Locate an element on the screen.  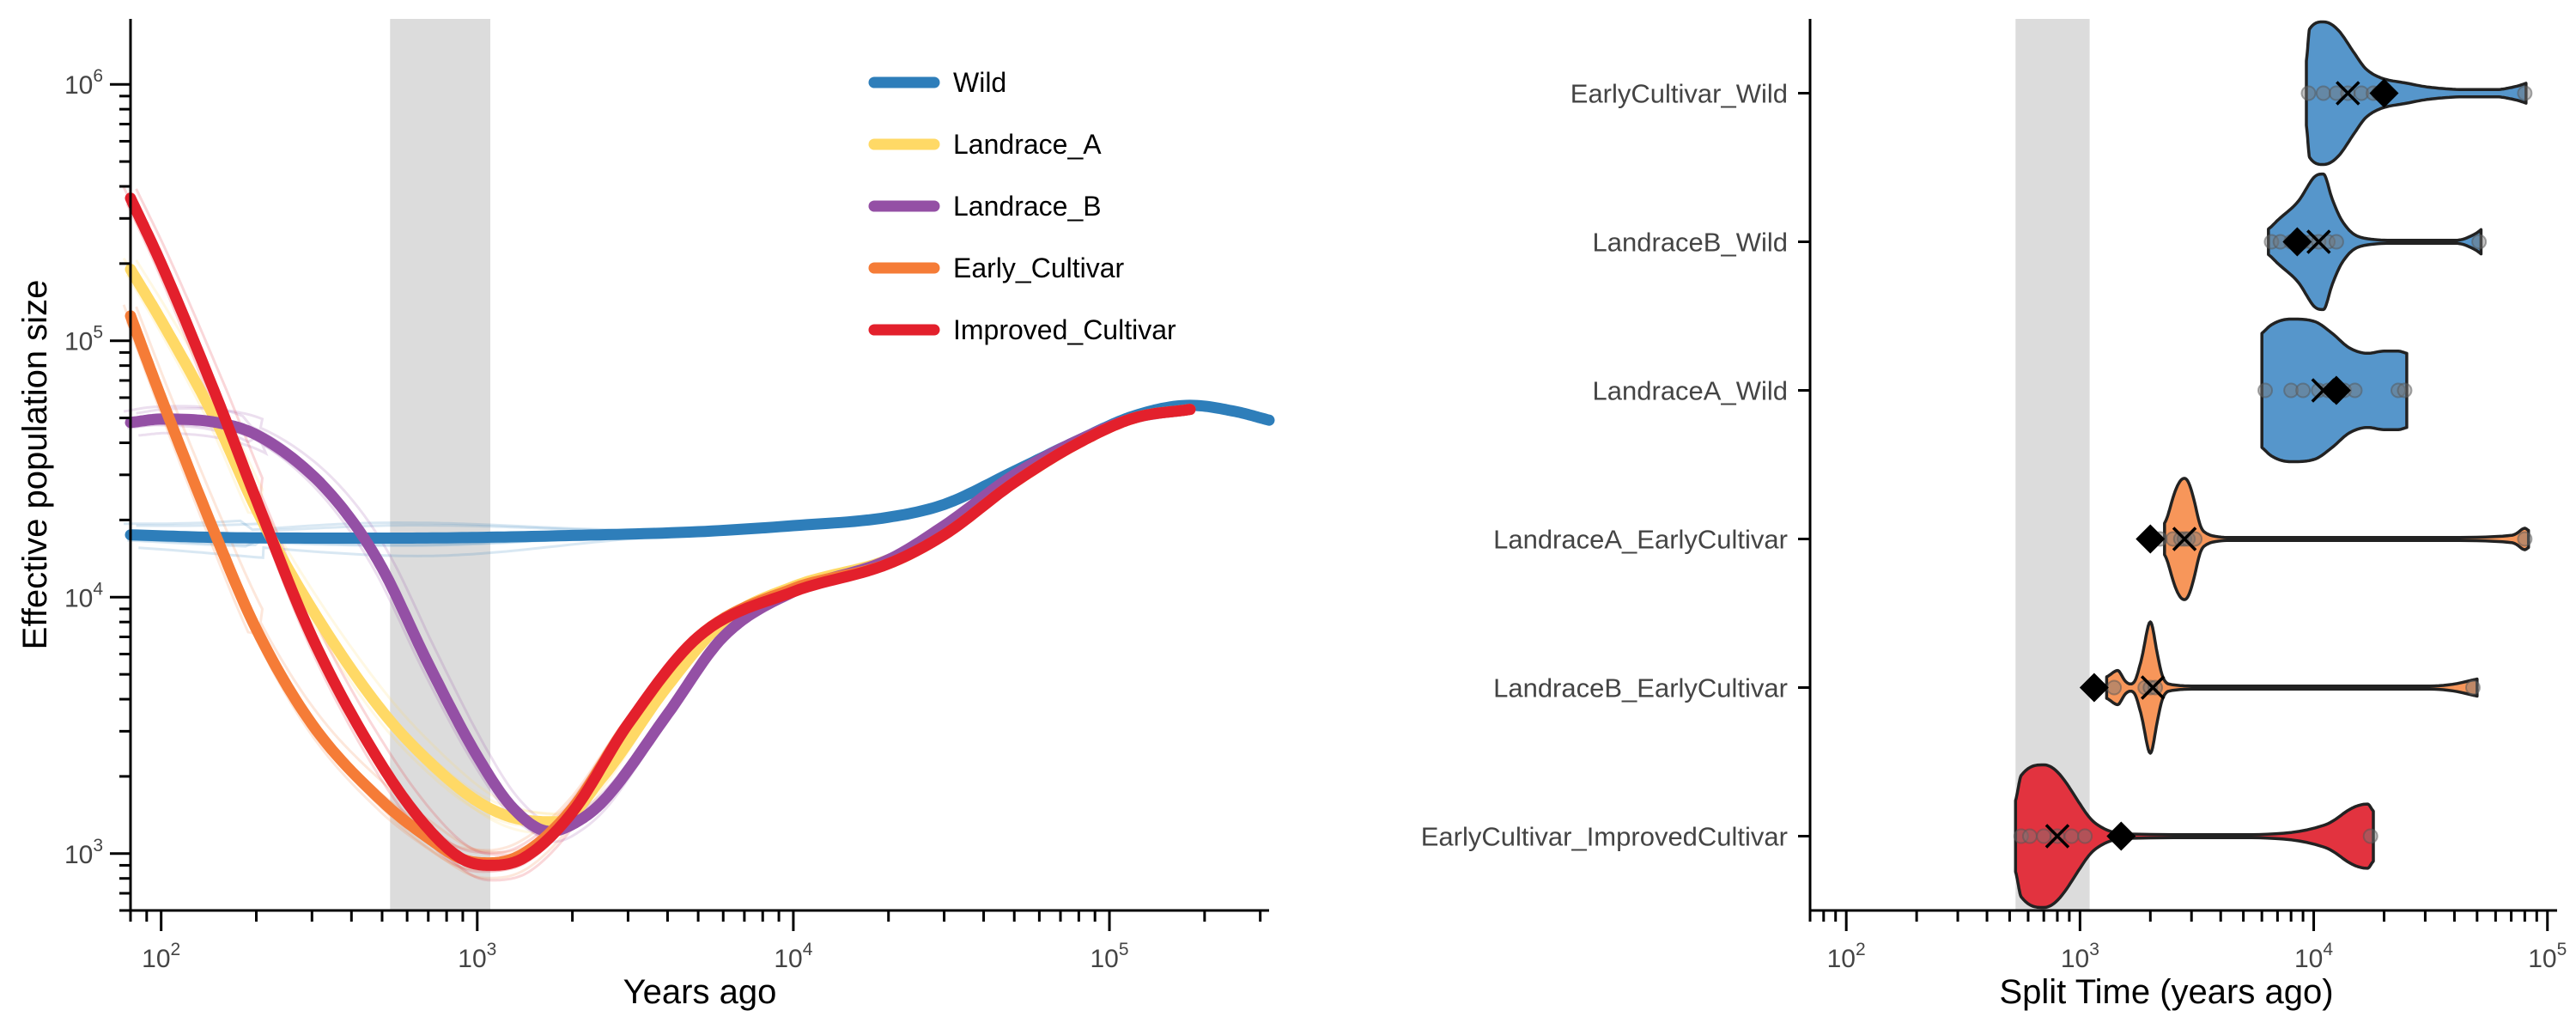
violin-landracea-earlycultivar is located at coordinates (2334, 539).